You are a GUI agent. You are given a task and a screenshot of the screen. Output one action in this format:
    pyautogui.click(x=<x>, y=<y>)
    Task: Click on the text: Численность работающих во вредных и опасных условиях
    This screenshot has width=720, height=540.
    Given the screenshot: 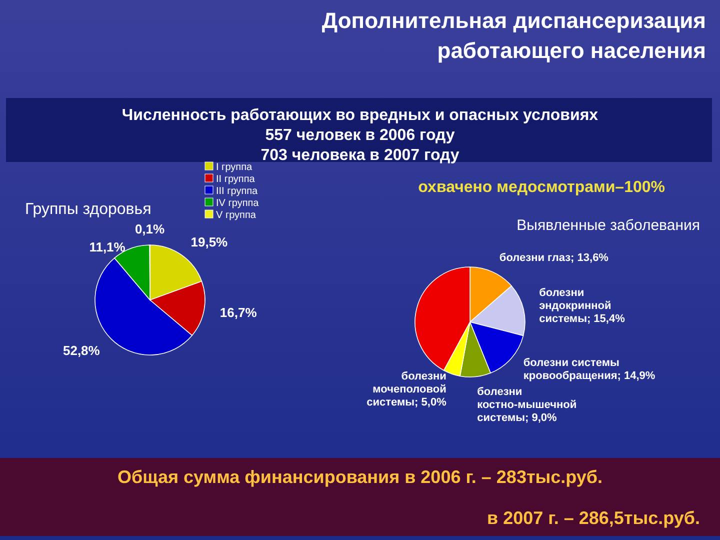 What is the action you would take?
    pyautogui.click(x=360, y=115)
    